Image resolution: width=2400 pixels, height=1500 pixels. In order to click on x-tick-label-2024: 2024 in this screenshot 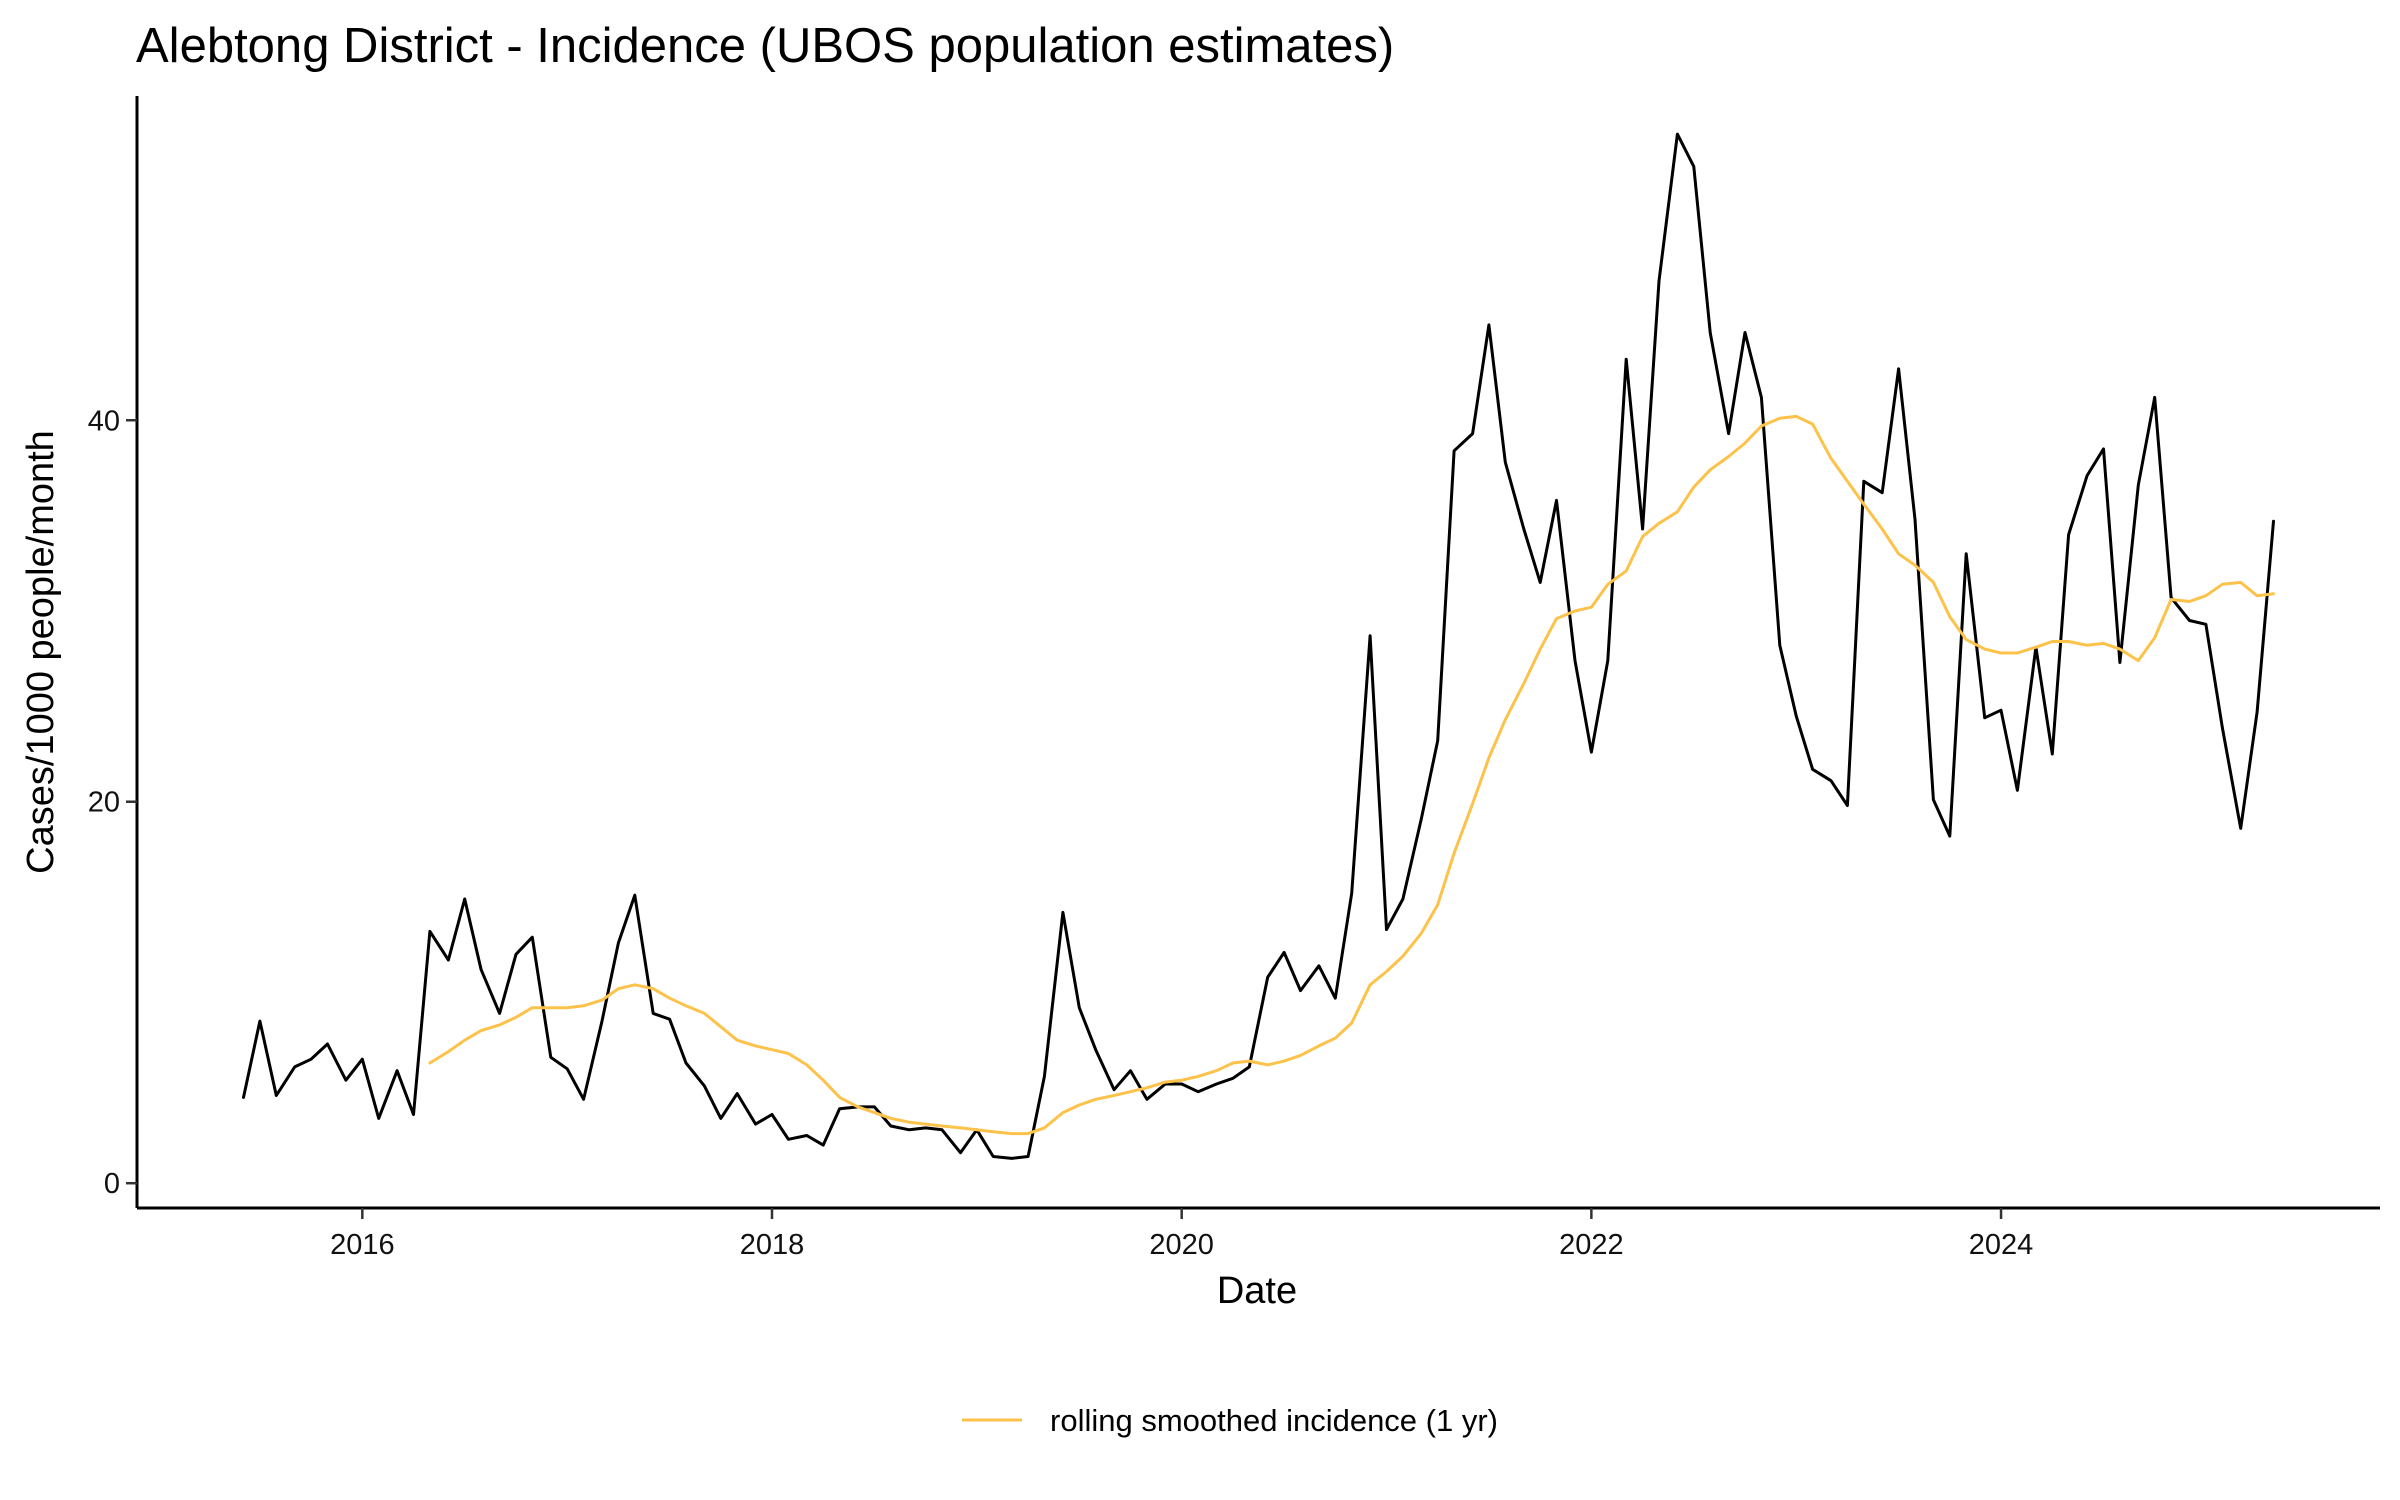, I will do `click(2001, 1245)`.